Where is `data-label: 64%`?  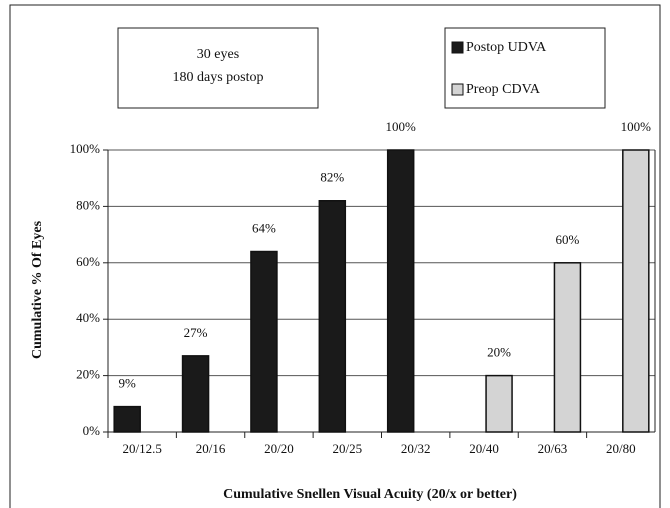 data-label: 64% is located at coordinates (264, 228).